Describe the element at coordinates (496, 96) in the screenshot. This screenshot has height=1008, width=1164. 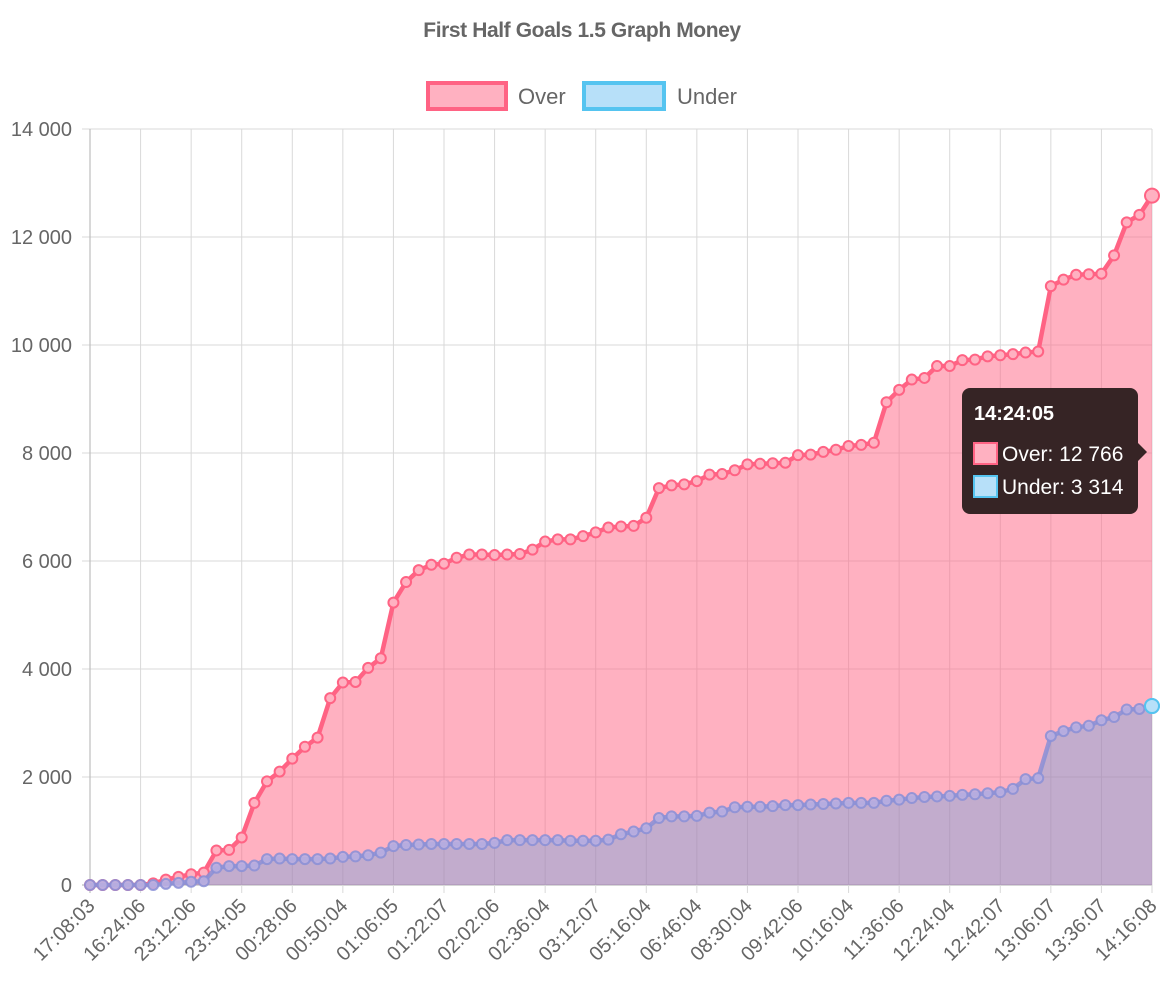
I see `legend-item-over: Over` at that location.